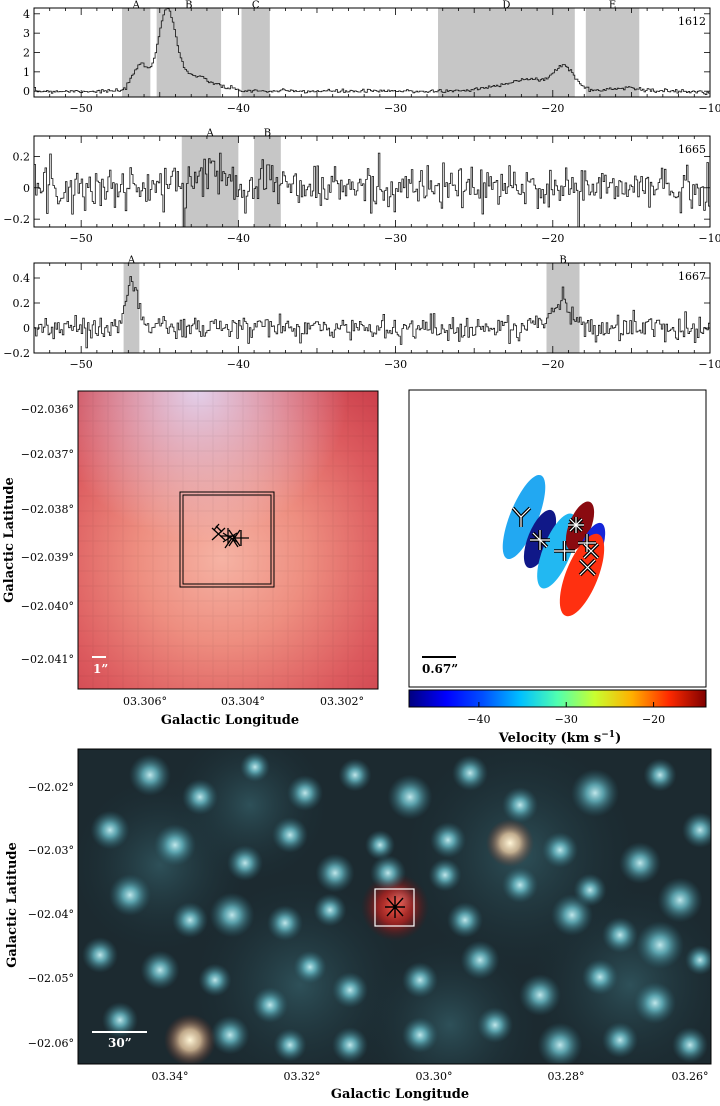 The height and width of the screenshot is (1106, 720). Describe the element at coordinates (559, 738) in the screenshot. I see `colorbar-label: Velocity (km s−1)` at that location.